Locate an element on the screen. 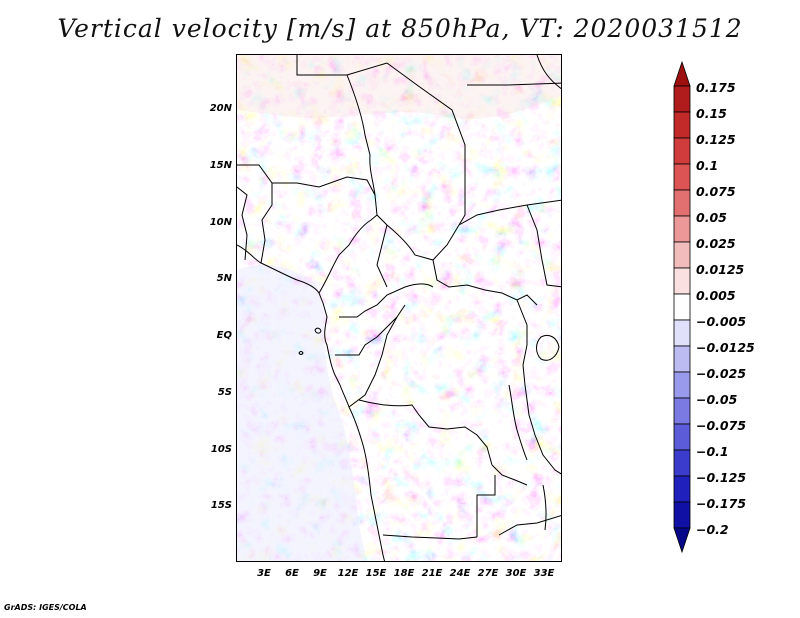 This screenshot has height=618, width=800. lat-label-15n: 15N is located at coordinates (220, 165).